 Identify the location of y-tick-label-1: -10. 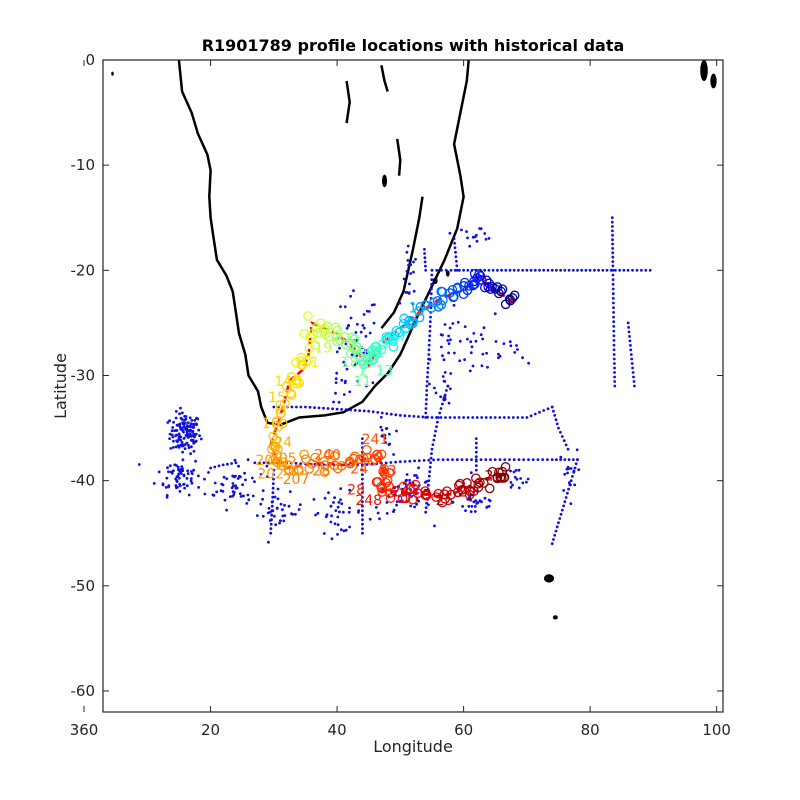
(83, 165).